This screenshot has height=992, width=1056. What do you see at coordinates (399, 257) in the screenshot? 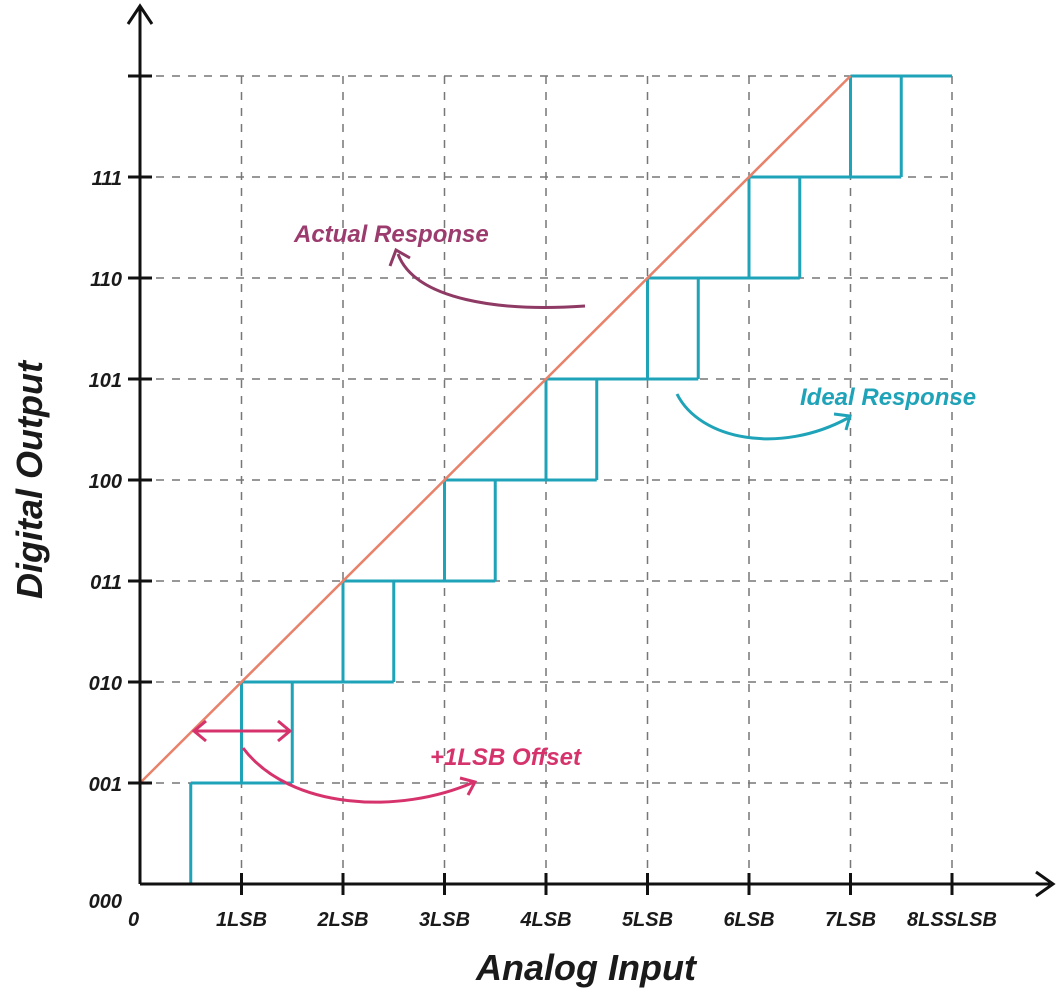
I see `actual-arrowhead-icon` at bounding box center [399, 257].